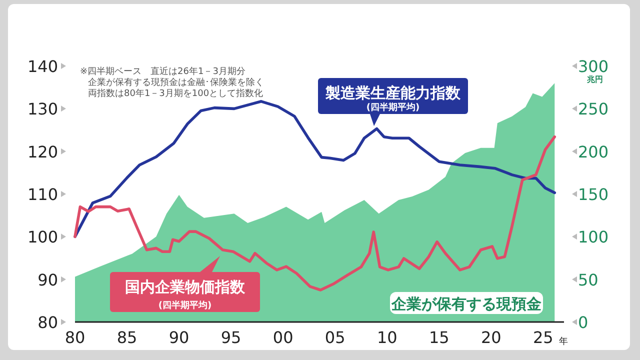  What do you see at coordinates (583, 322) in the screenshot?
I see `y2-tick-label: 0` at bounding box center [583, 322].